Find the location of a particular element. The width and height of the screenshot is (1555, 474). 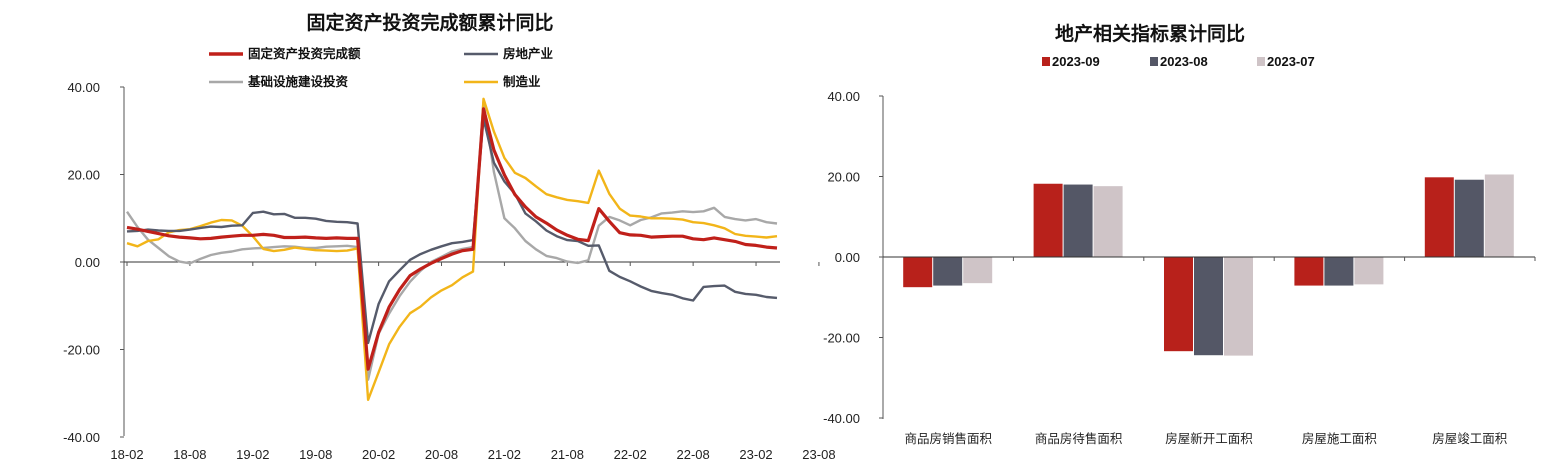

legend-label-infrastructure: 基础设施建设投资 is located at coordinates (298, 81).